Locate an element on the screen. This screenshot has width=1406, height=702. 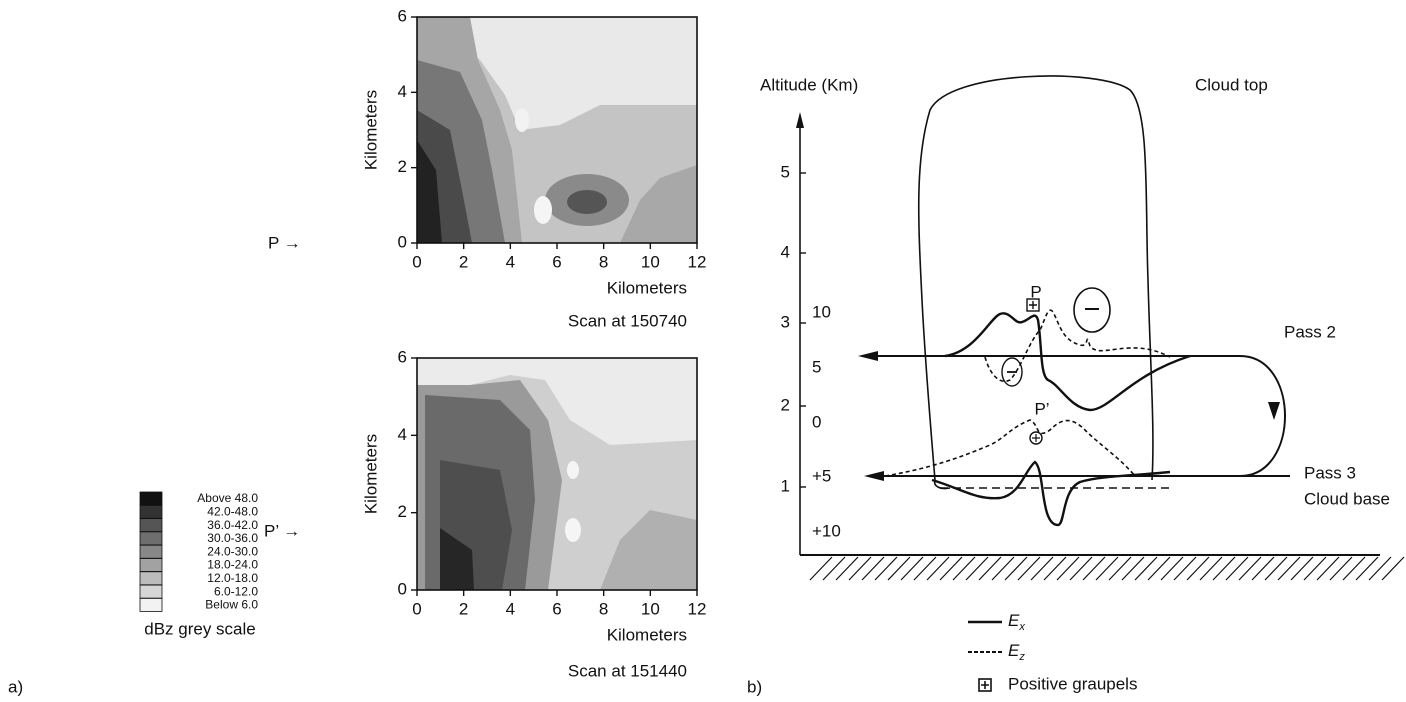
x-tick-label: 4 is located at coordinates (510, 261).